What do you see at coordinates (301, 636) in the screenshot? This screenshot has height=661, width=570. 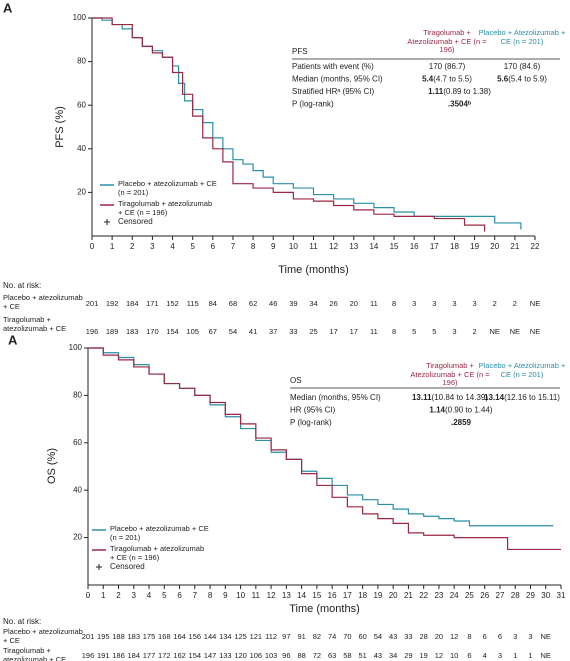 I see `at-risk-count: 91` at bounding box center [301, 636].